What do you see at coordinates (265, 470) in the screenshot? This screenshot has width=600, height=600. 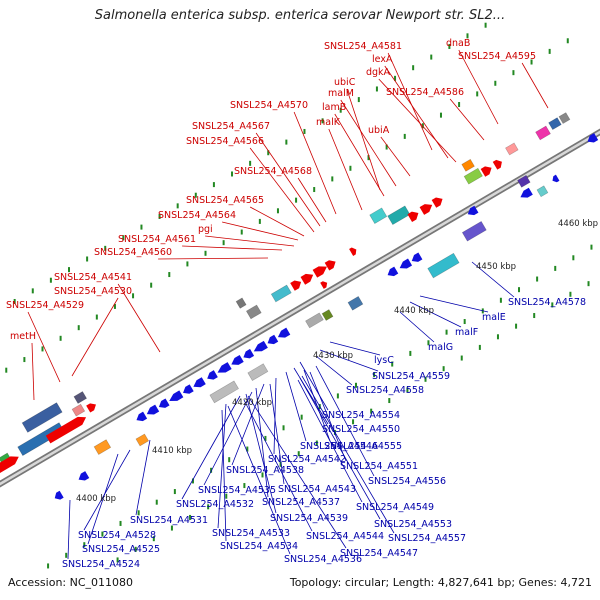 I see `gene-label-bottom: SNSL254_A4538` at bounding box center [265, 470].